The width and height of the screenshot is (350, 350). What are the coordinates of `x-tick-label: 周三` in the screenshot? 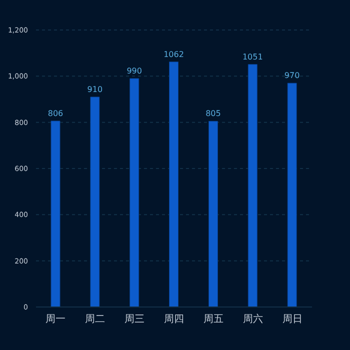 It's located at (134, 320).